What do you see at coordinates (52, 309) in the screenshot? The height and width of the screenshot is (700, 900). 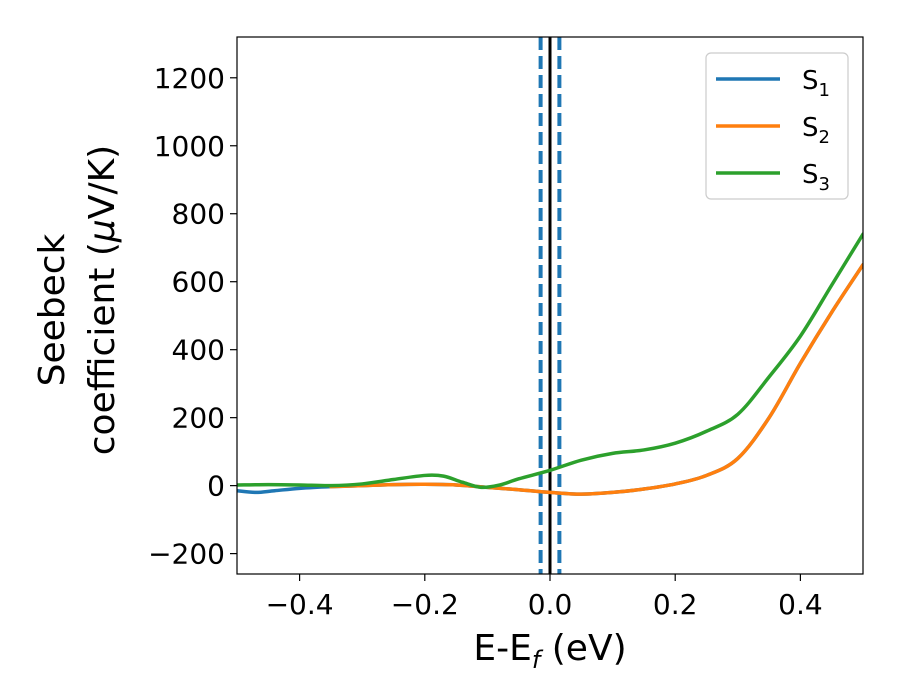 I see `y-axis-title-line1: Seebeck` at bounding box center [52, 309].